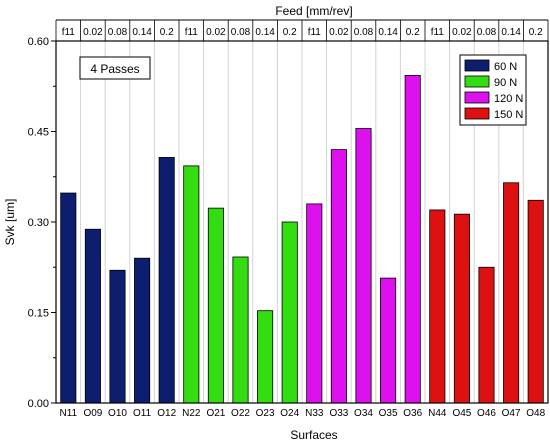  What do you see at coordinates (363, 413) in the screenshot?
I see `x-tick-label: O34` at bounding box center [363, 413].